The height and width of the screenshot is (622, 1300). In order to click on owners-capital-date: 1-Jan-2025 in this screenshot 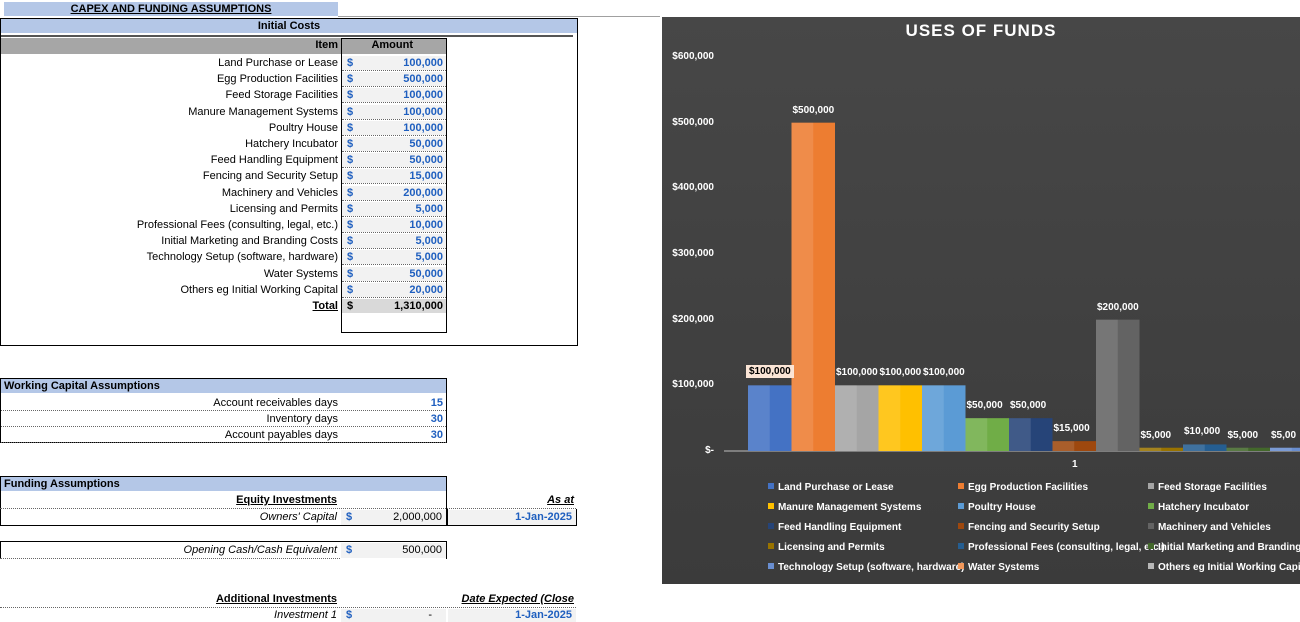, I will do `click(543, 517)`.